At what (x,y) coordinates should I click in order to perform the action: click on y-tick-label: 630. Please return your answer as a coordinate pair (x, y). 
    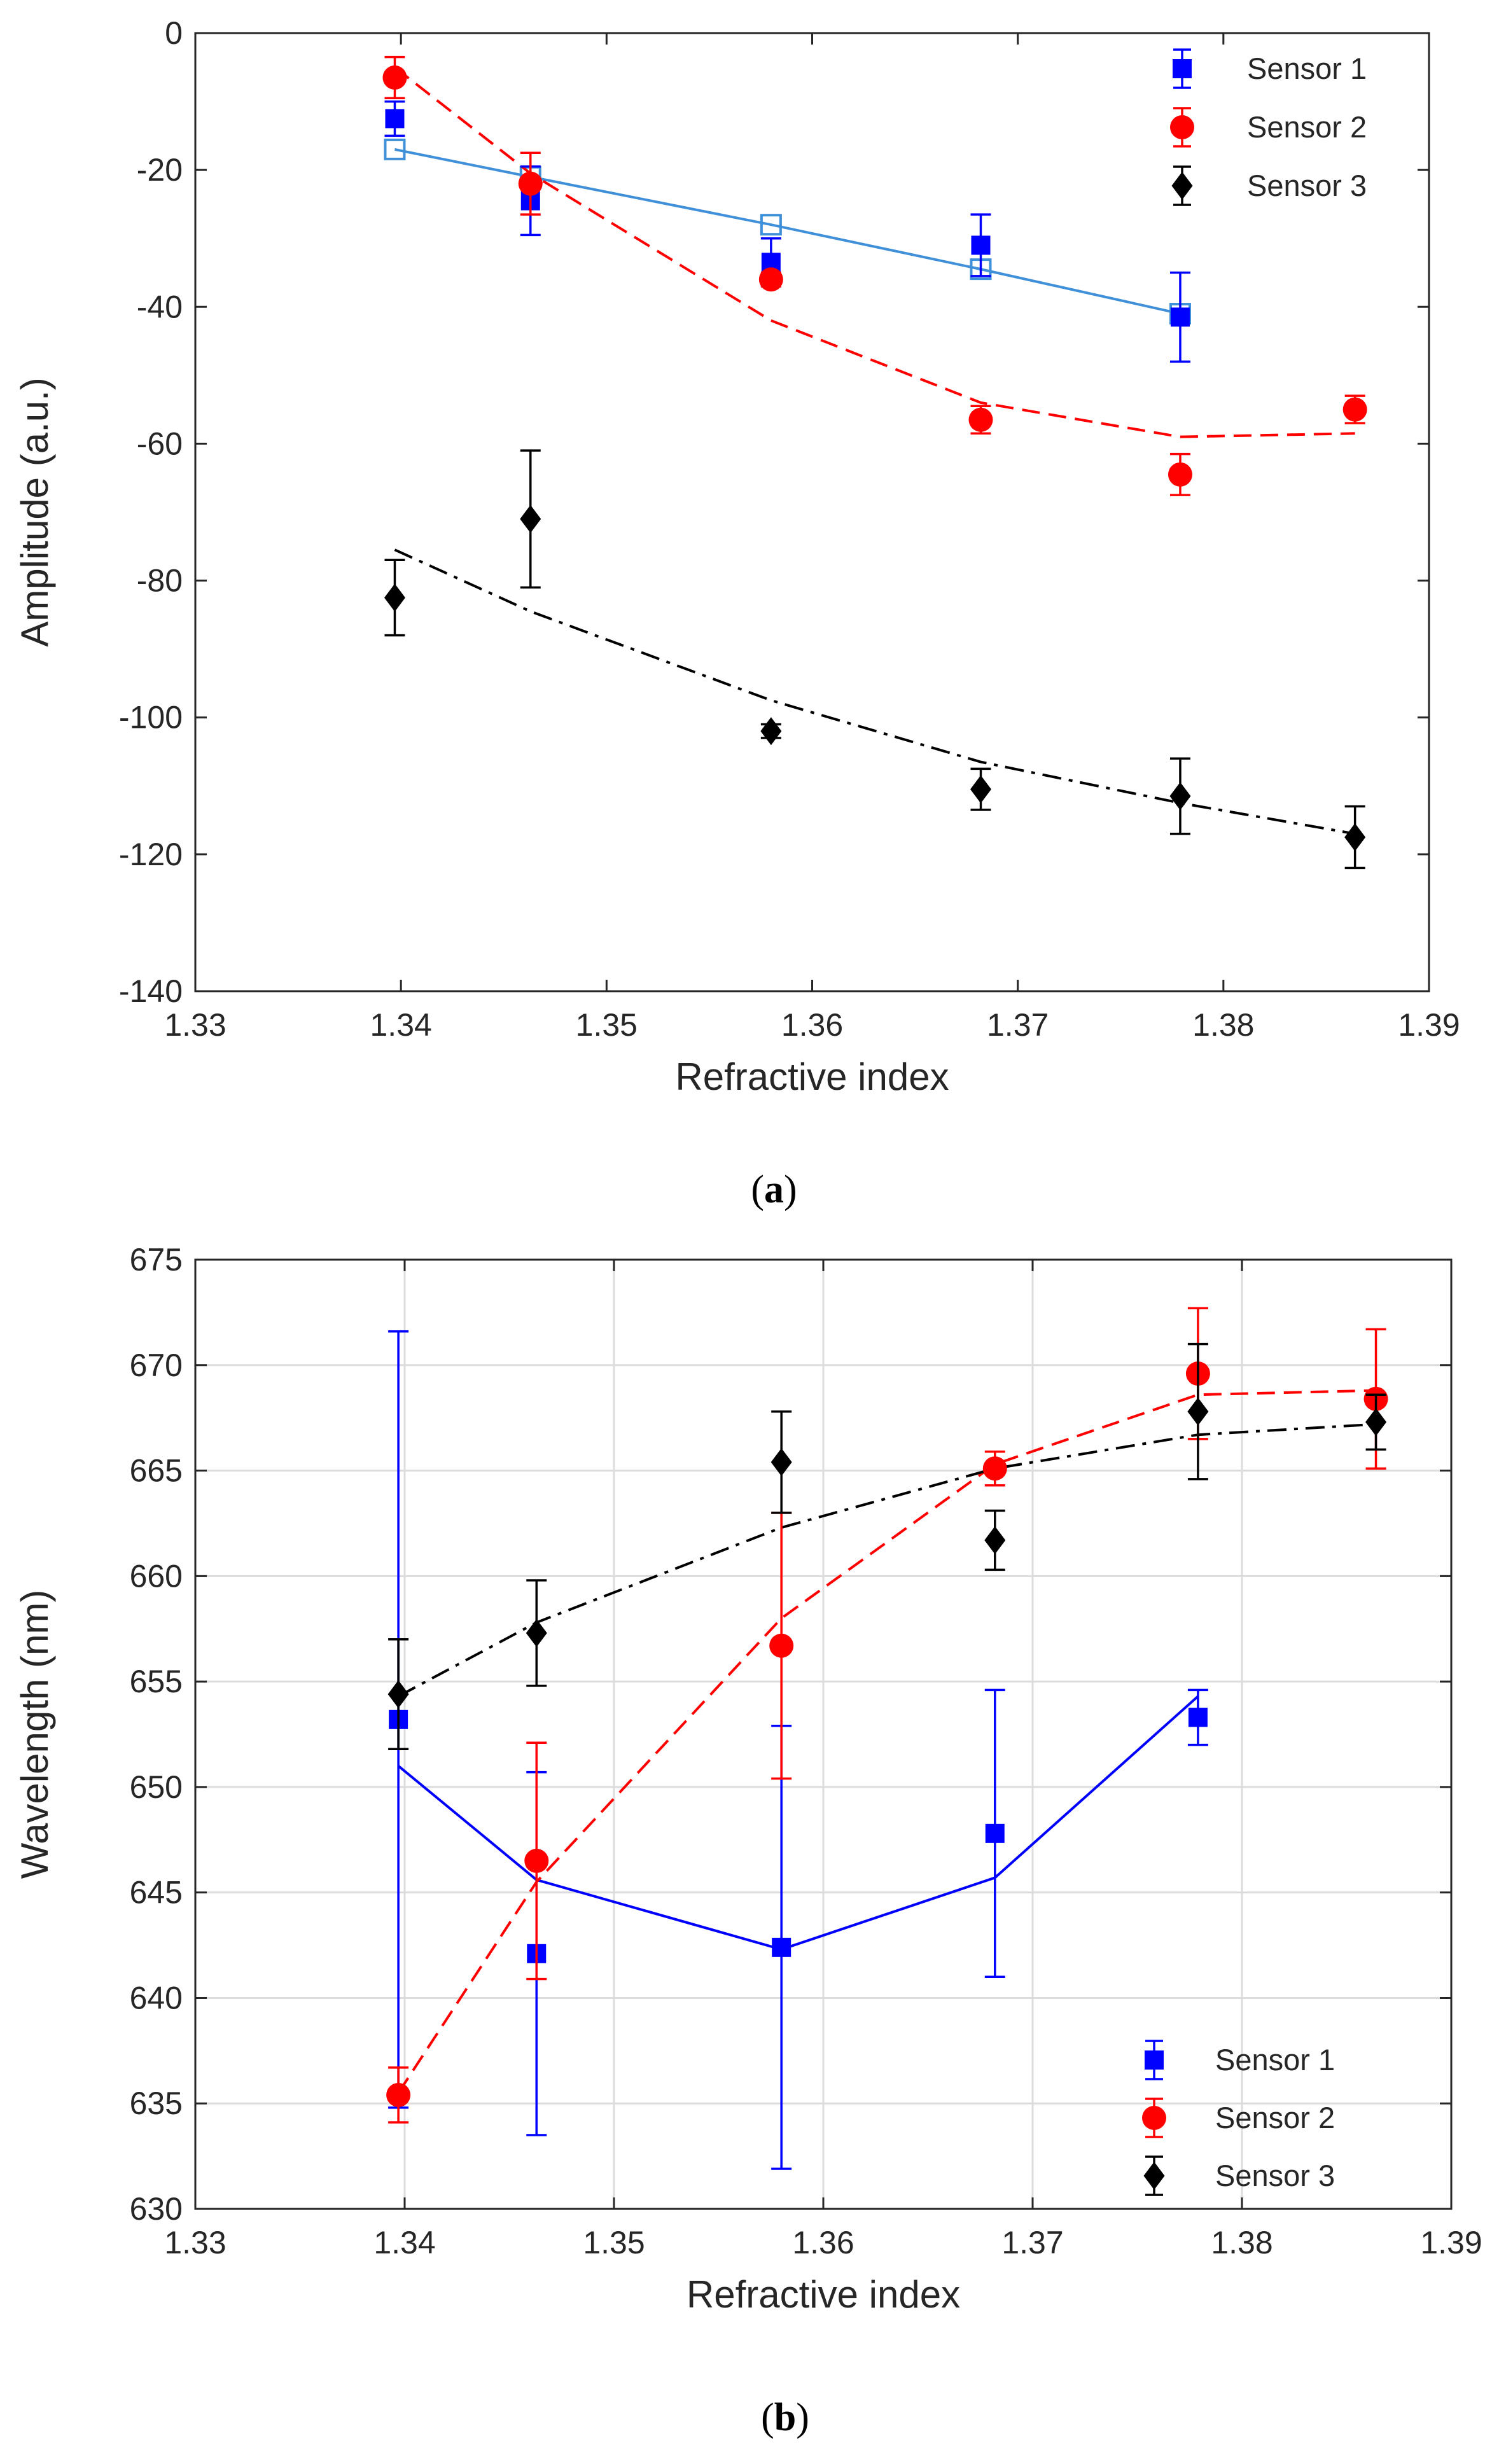
    Looking at the image, I should click on (156, 2209).